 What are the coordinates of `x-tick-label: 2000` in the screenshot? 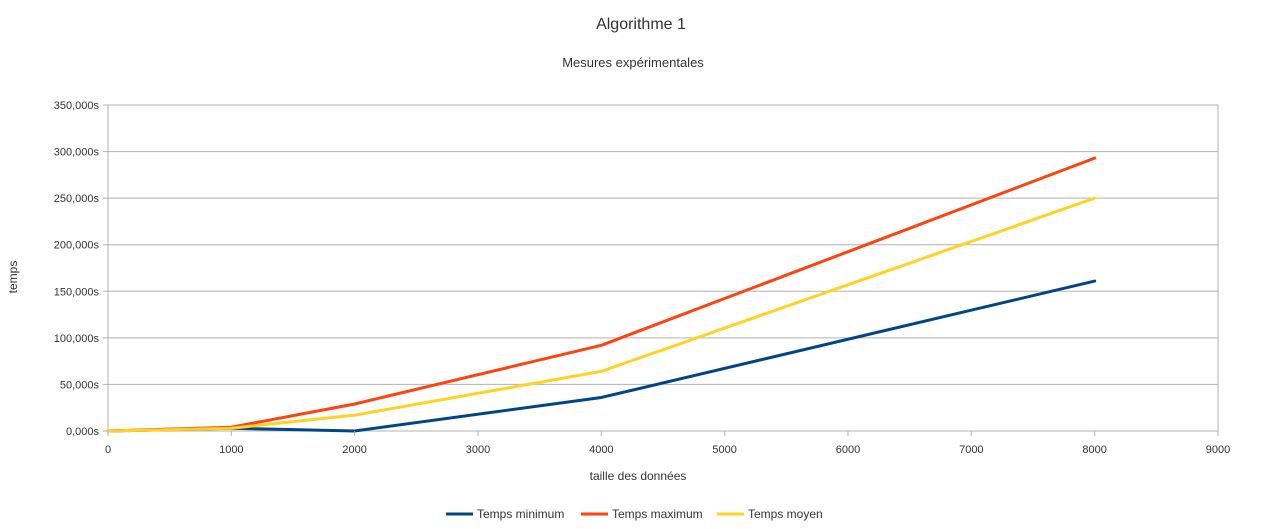 It's located at (354, 450).